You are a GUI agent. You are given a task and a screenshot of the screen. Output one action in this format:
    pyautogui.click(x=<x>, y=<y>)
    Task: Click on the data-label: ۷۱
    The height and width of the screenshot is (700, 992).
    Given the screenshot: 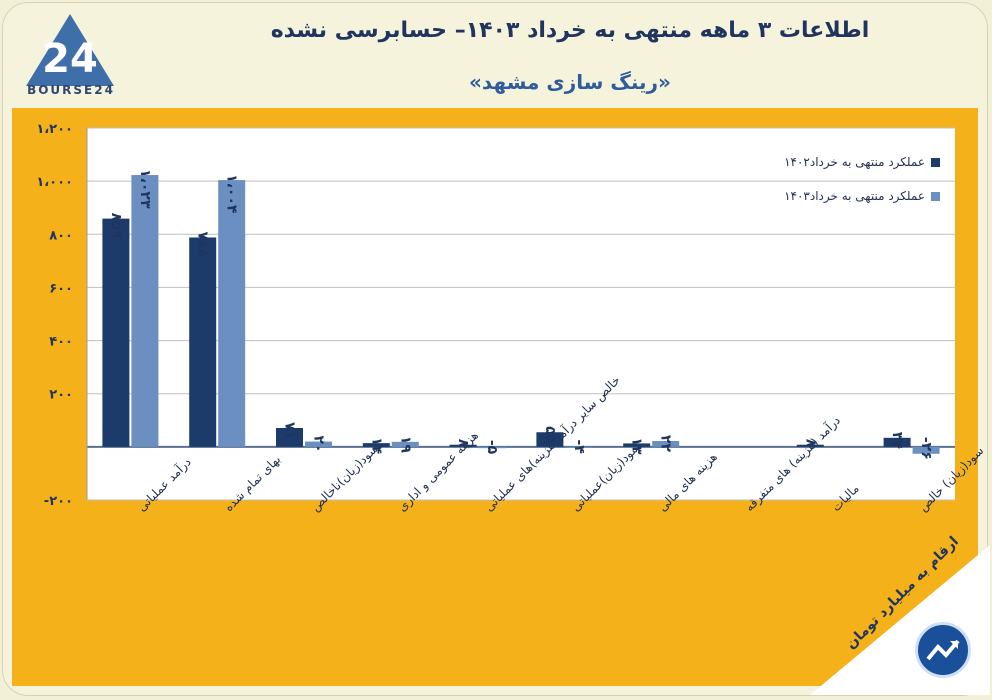 What is the action you would take?
    pyautogui.click(x=290, y=430)
    